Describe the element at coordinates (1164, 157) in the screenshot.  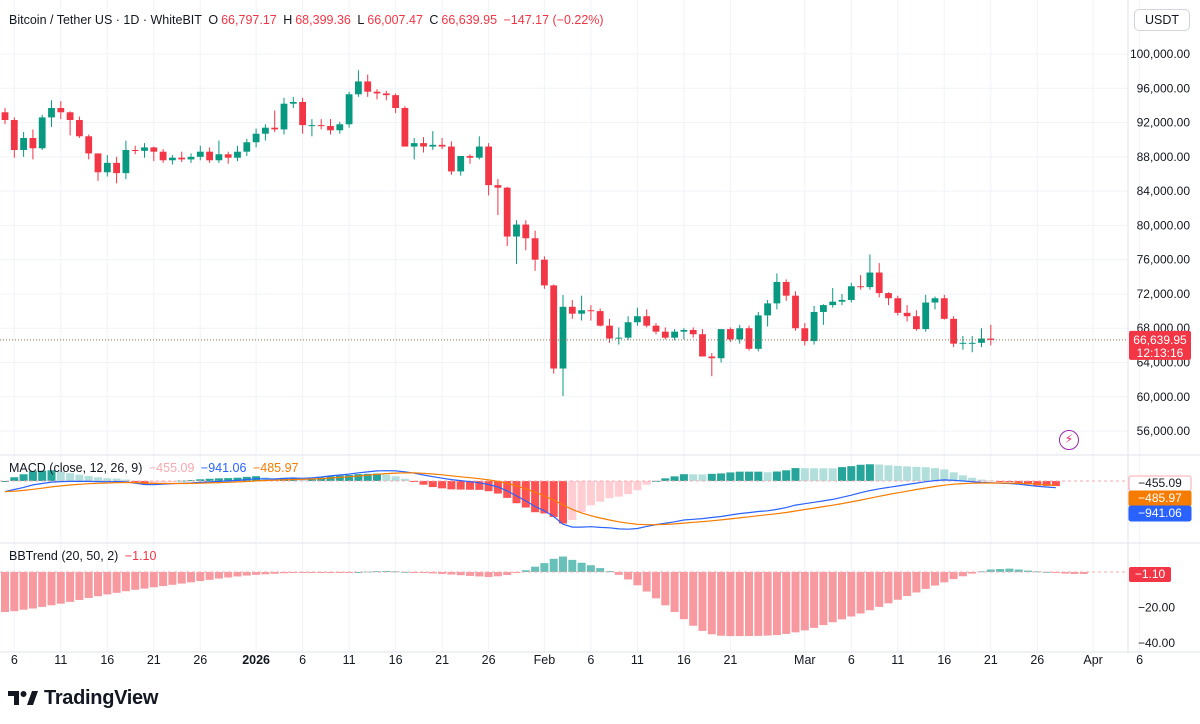
I see `price-tick-label: 88,000.00` at that location.